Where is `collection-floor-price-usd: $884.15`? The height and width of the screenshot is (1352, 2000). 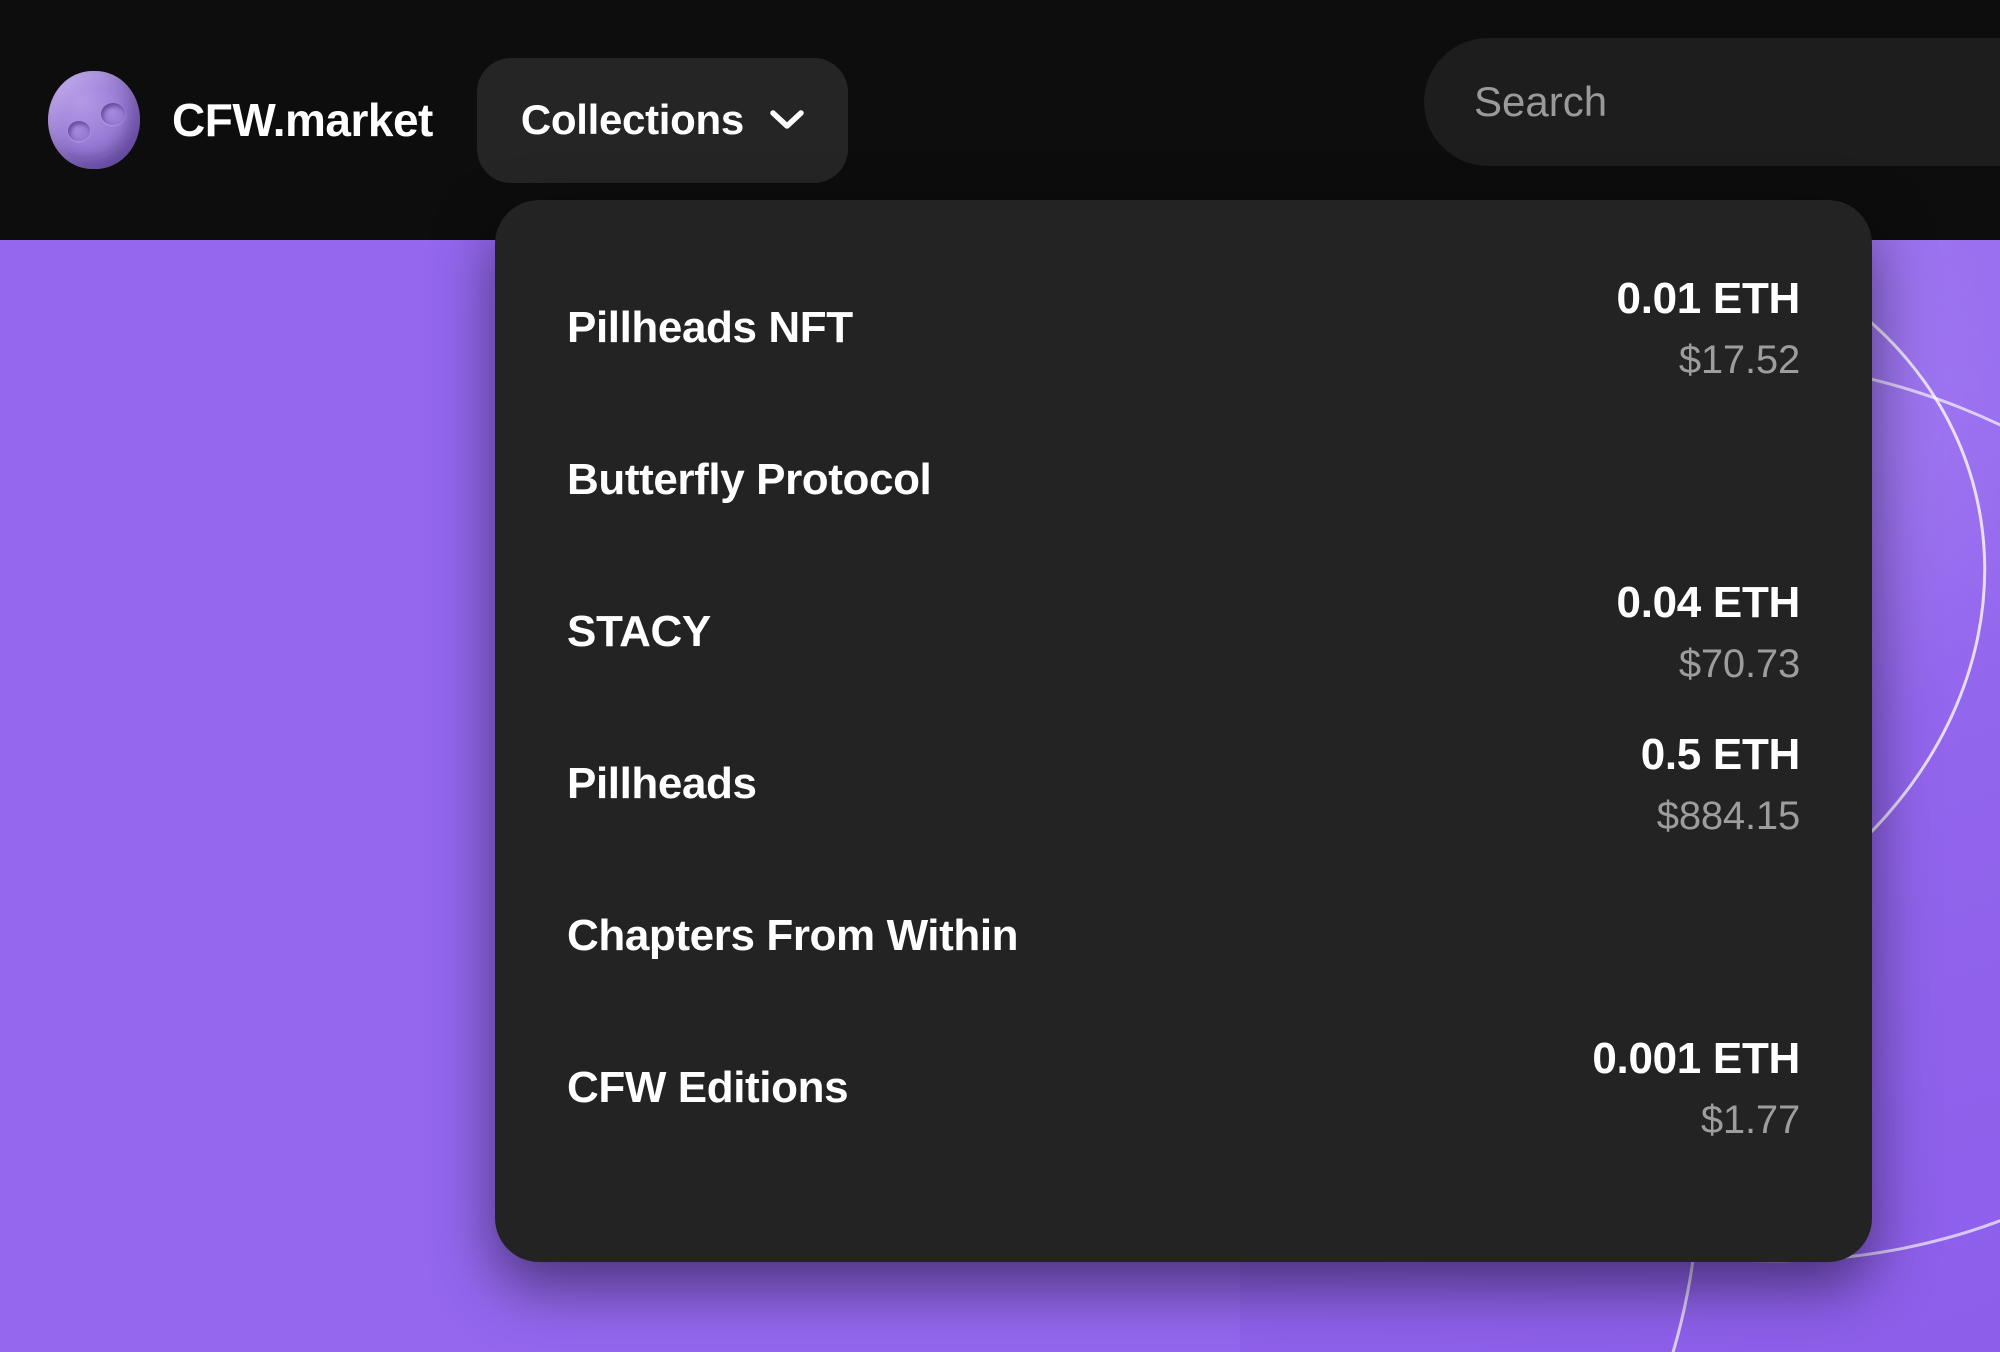
collection-floor-price-usd: $884.15 is located at coordinates (1728, 815).